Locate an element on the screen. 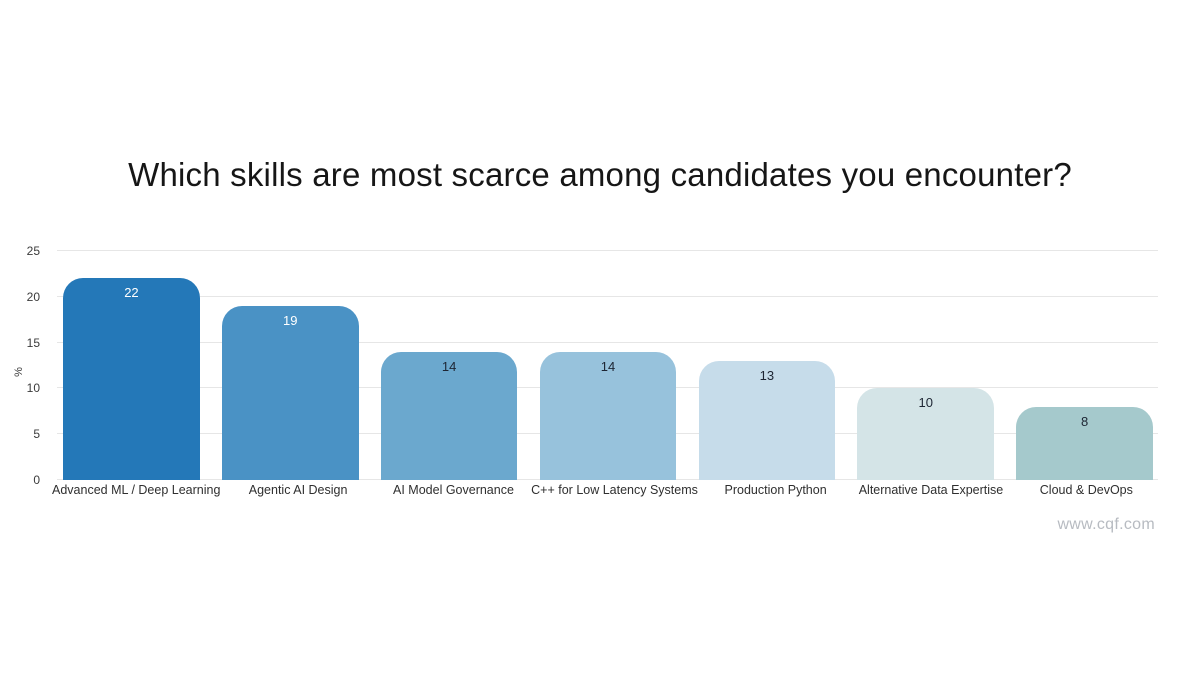 The height and width of the screenshot is (675, 1200). bar-value-label: 8 is located at coordinates (1084, 421).